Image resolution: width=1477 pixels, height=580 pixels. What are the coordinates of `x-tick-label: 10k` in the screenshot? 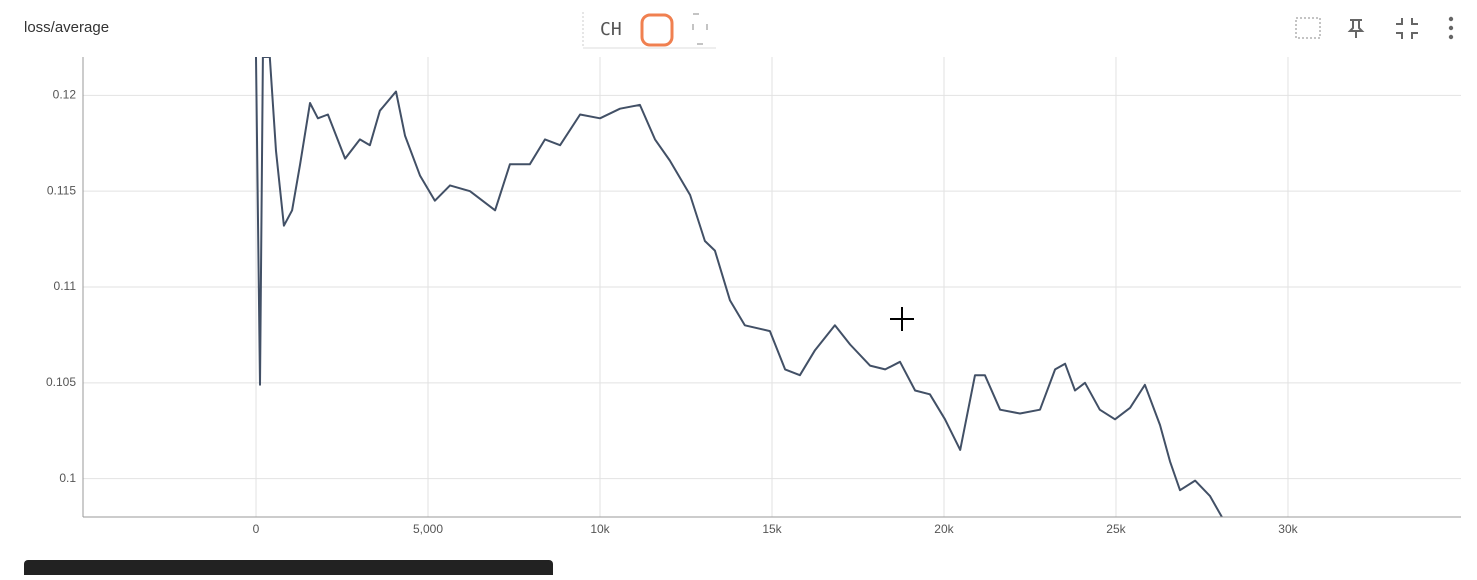 It's located at (600, 529).